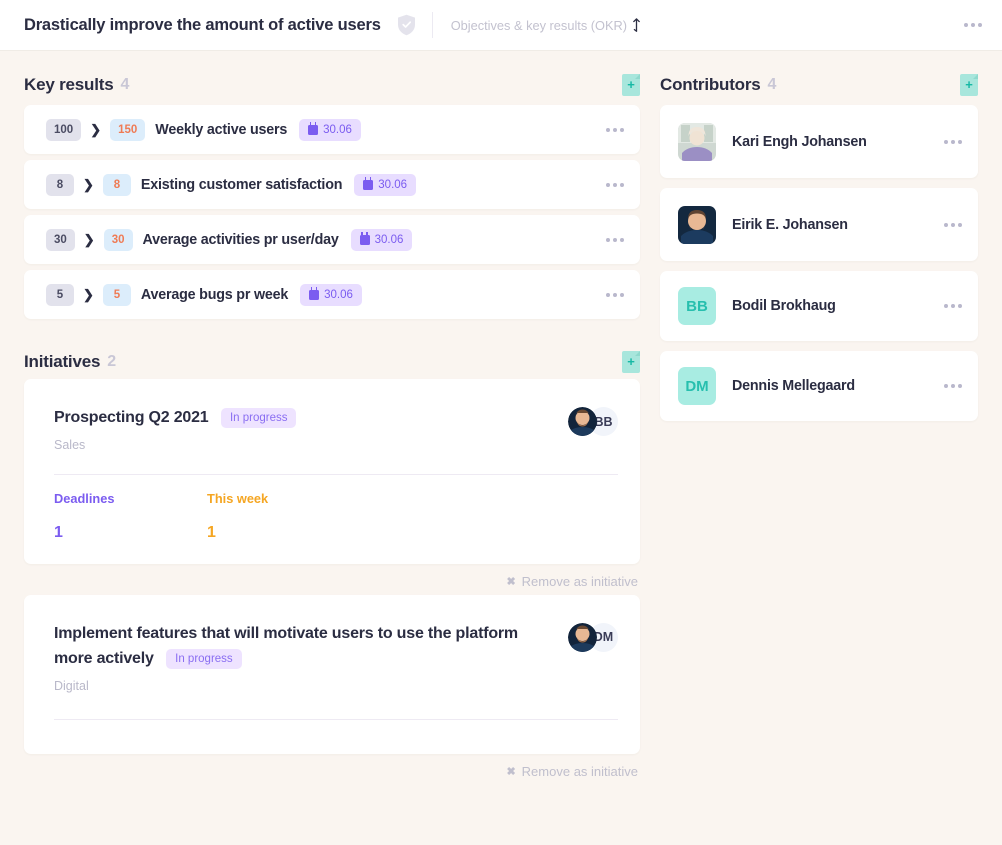 Image resolution: width=1002 pixels, height=845 pixels. I want to click on stat-value: 1, so click(58, 532).